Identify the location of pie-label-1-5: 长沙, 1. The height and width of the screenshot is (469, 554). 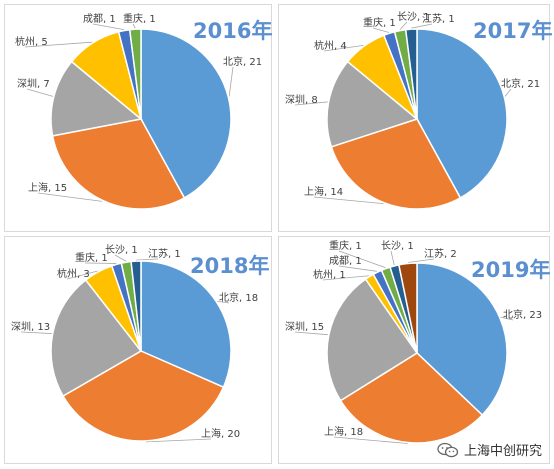
(413, 17).